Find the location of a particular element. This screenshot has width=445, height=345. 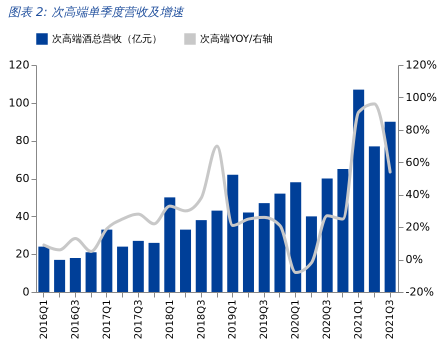

y2-tick-label: 40% is located at coordinates (418, 195).